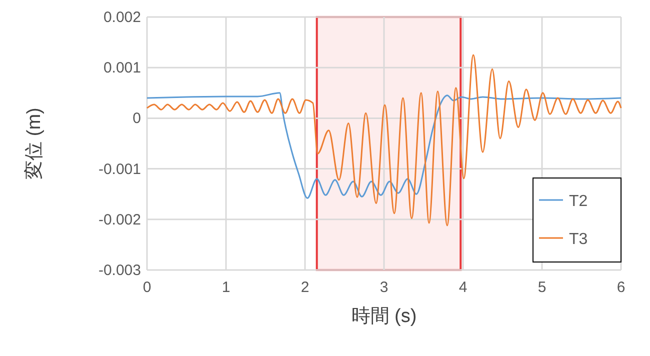  Describe the element at coordinates (119, 169) in the screenshot. I see `y-tick-label: -0.001` at that location.